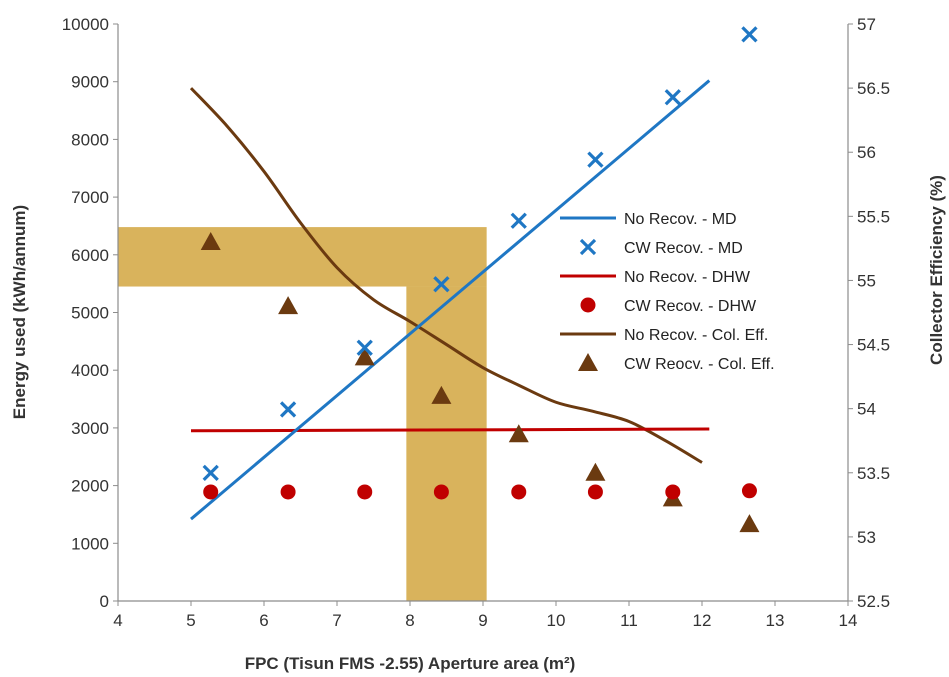 The width and height of the screenshot is (949, 677). What do you see at coordinates (936, 270) in the screenshot?
I see `y2-axis-title: Collector Efficiency (%)` at bounding box center [936, 270].